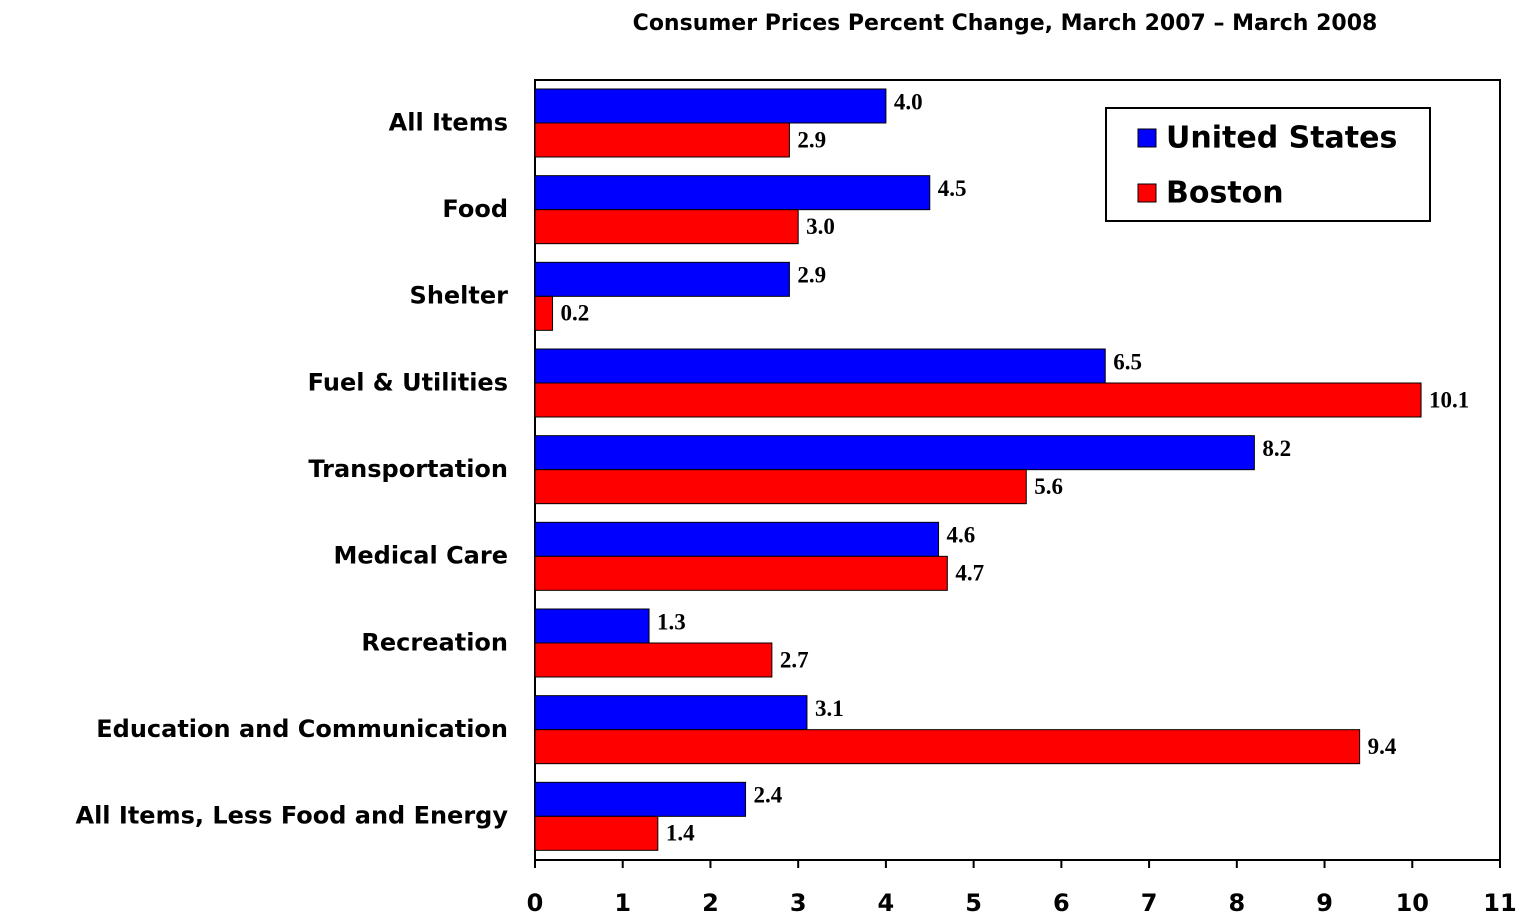  I want to click on x-tick-label: 0, so click(535, 903).